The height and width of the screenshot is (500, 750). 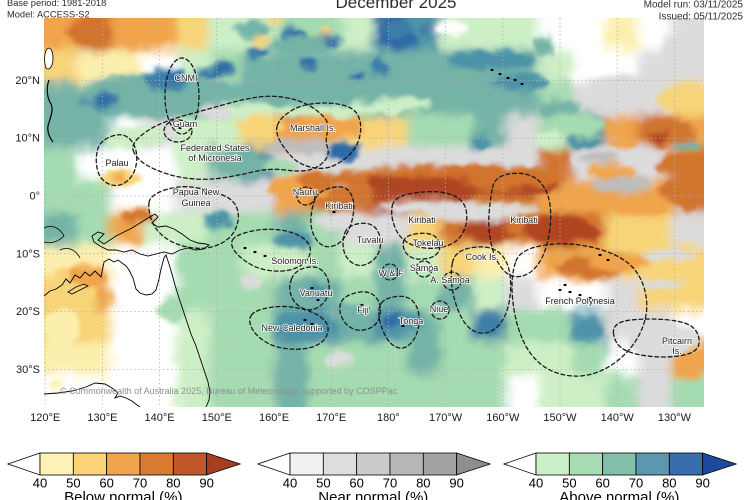 I want to click on svg-text: Issued: 05/11/2025, so click(x=701, y=17).